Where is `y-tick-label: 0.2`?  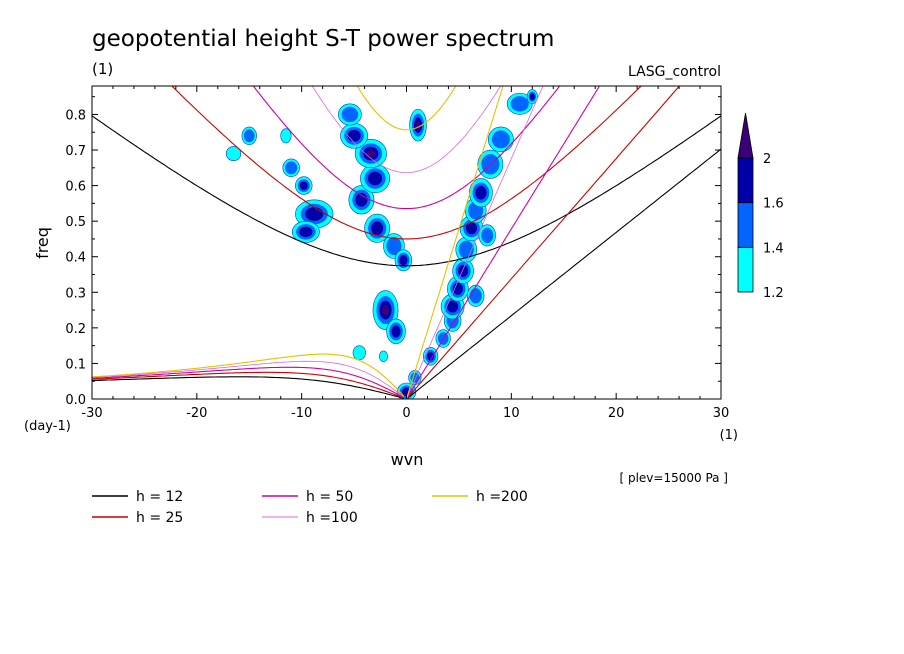 y-tick-label: 0.2 is located at coordinates (75, 329).